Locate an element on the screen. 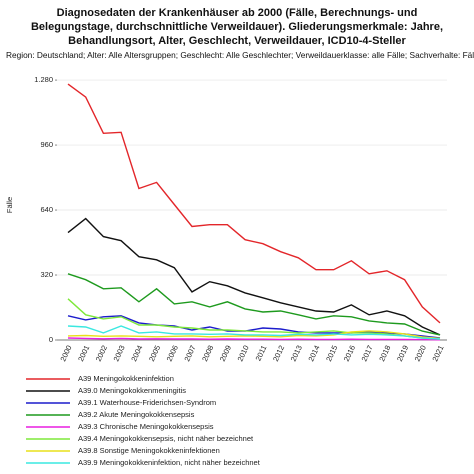 The image size is (474, 474). y-axis-label: Fälle is located at coordinates (9, 205).